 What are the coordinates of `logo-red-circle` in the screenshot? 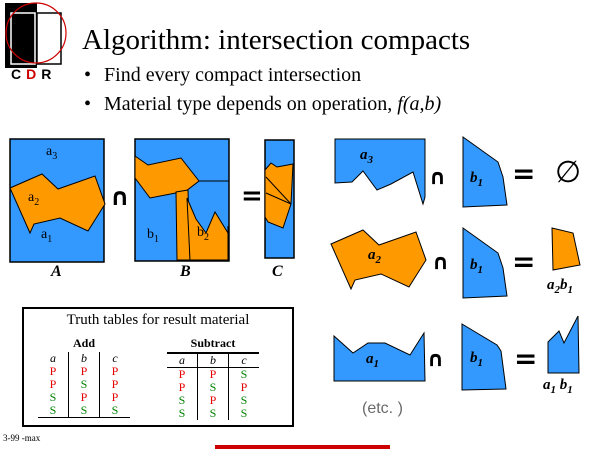 It's located at (36, 33).